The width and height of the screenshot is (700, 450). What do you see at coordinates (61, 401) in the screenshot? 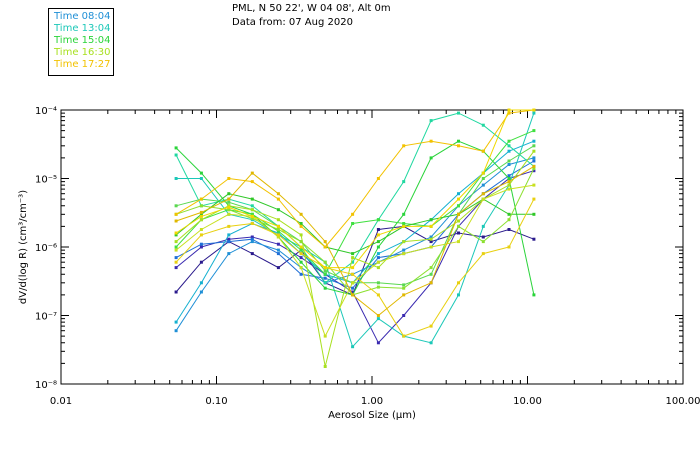
I see `x-tick-label: 0.01` at bounding box center [61, 401].